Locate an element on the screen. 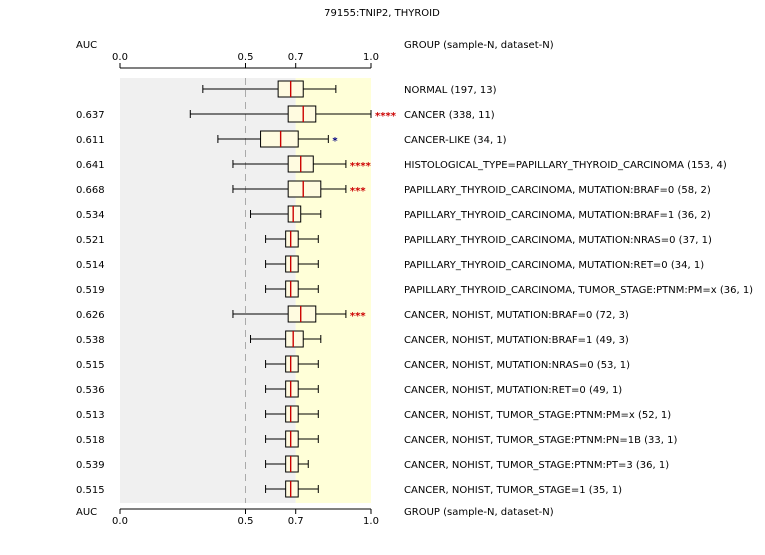 The image size is (765, 555). auc-value: 0.534 is located at coordinates (90, 215).